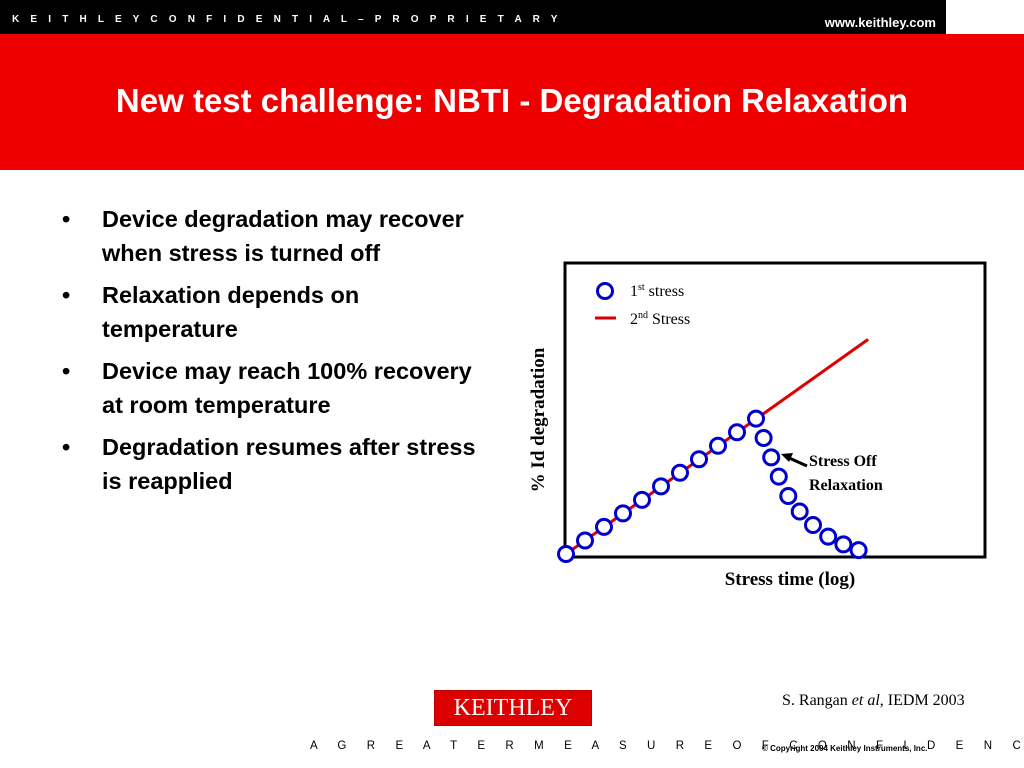  What do you see at coordinates (268, 312) in the screenshot?
I see `bullet-item: • Relaxation depends on temperature` at bounding box center [268, 312].